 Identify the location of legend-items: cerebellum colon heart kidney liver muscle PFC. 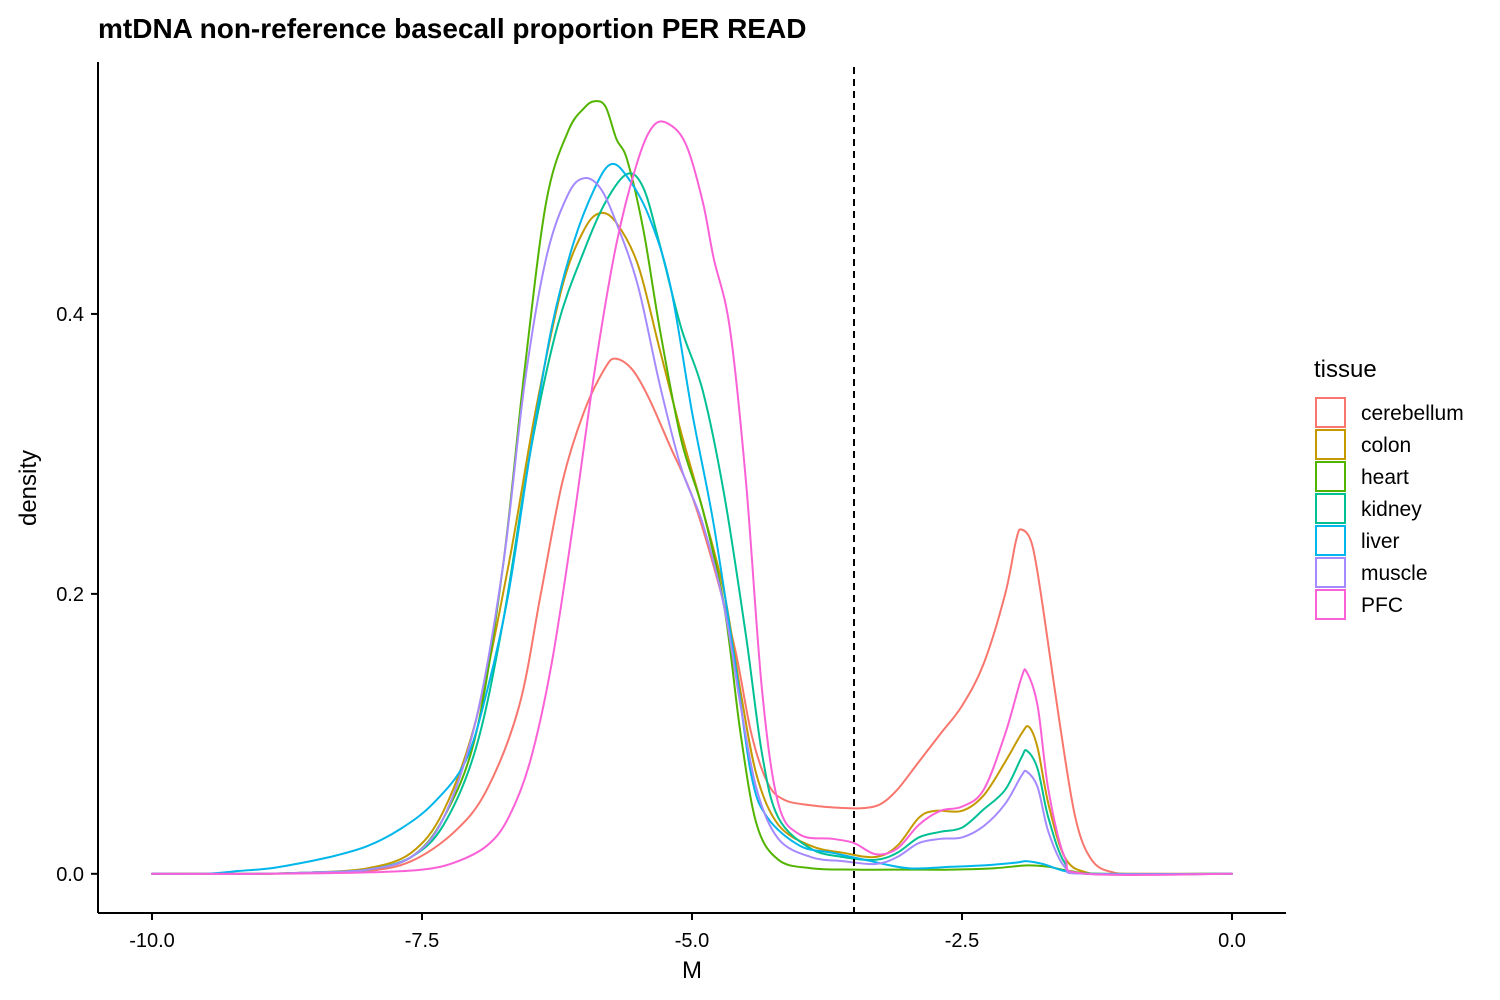
(1389, 508).